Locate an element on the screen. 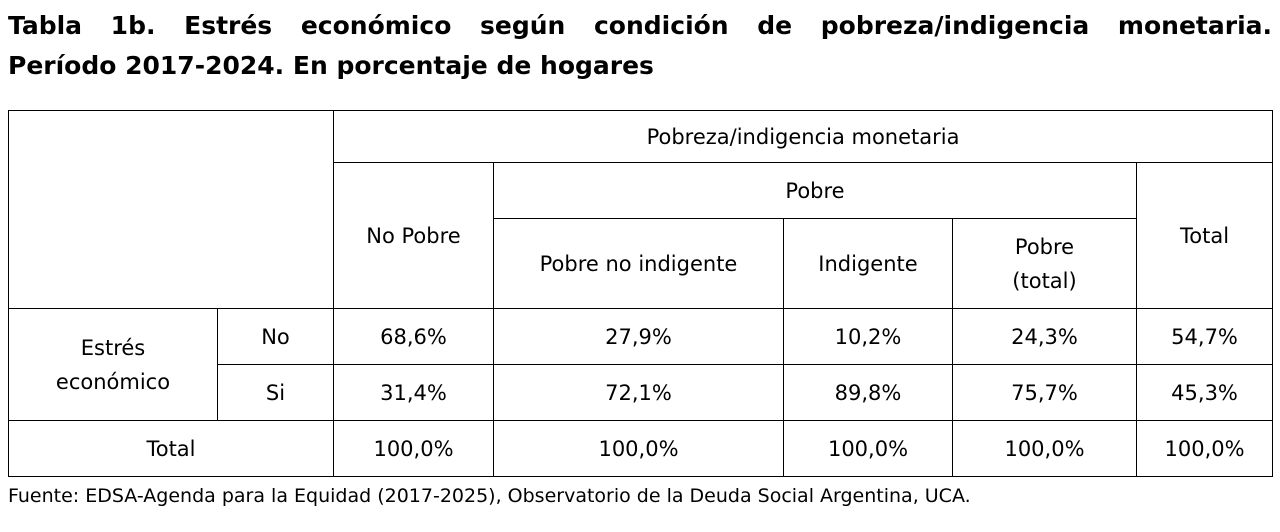  cell-no-no-pobre: 68,6% is located at coordinates (413, 336).